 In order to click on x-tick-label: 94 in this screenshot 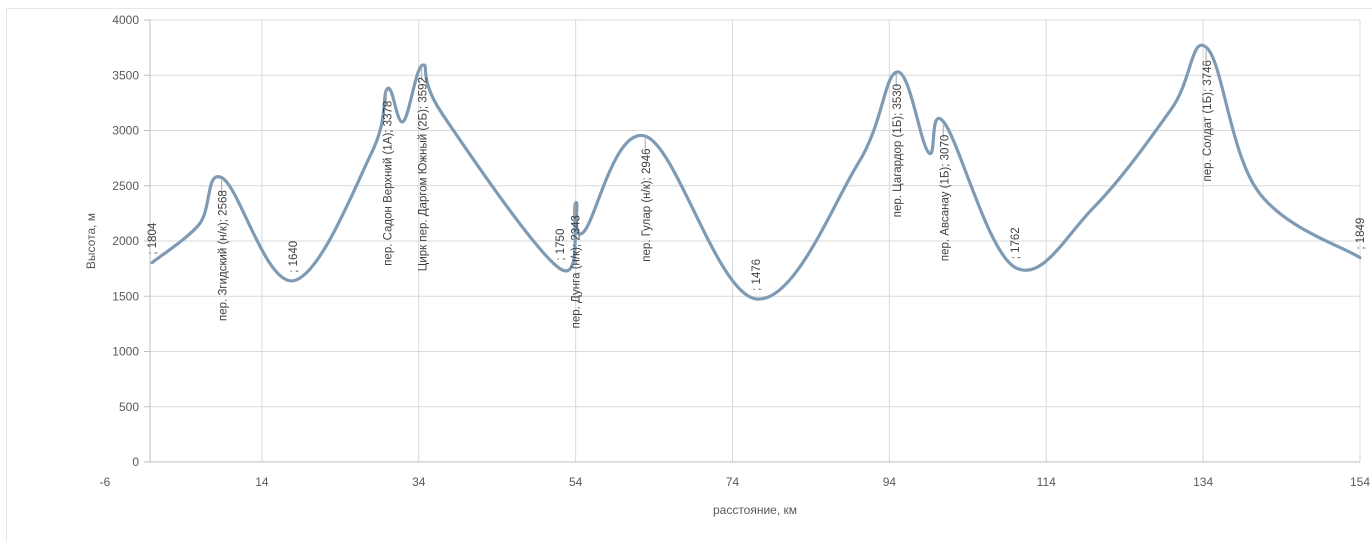, I will do `click(890, 482)`.